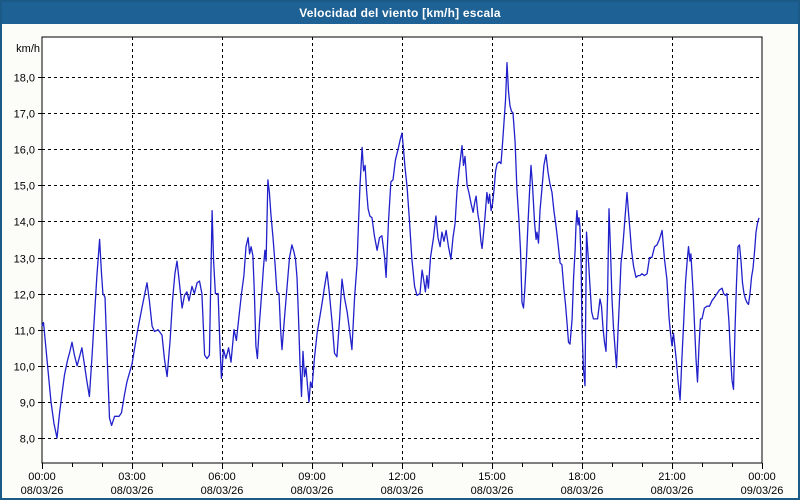 The width and height of the screenshot is (800, 500). What do you see at coordinates (27, 440) in the screenshot?
I see `y-tick-label: 8,0` at bounding box center [27, 440].